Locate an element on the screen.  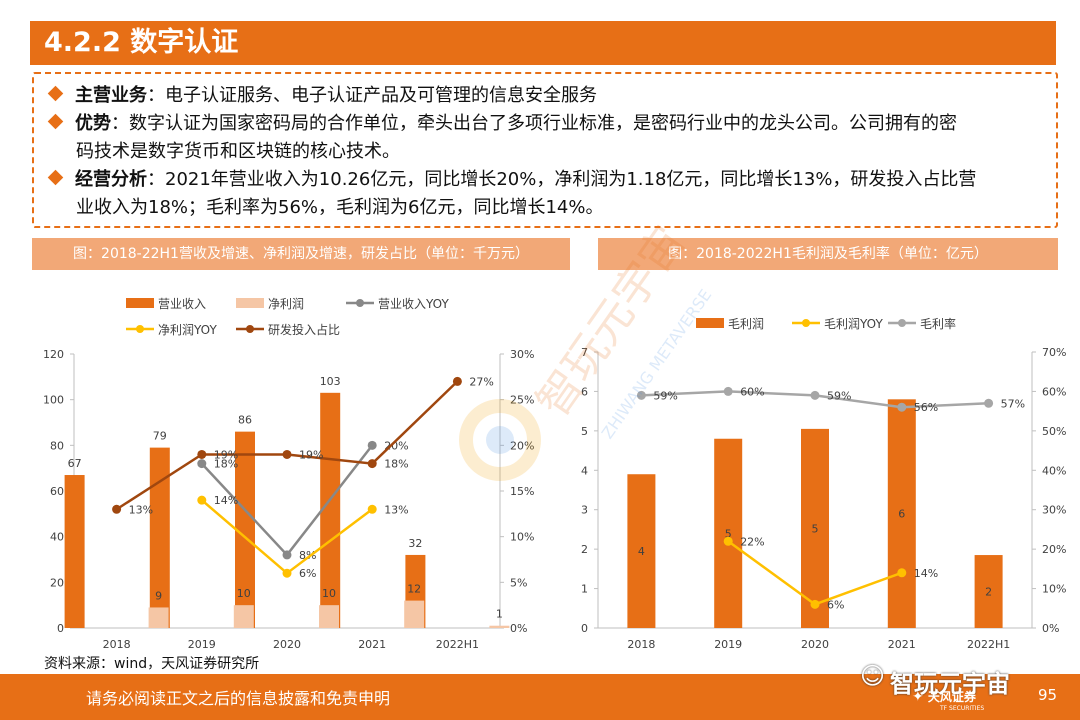
y-tick-label: 40 is located at coordinates (57, 537).